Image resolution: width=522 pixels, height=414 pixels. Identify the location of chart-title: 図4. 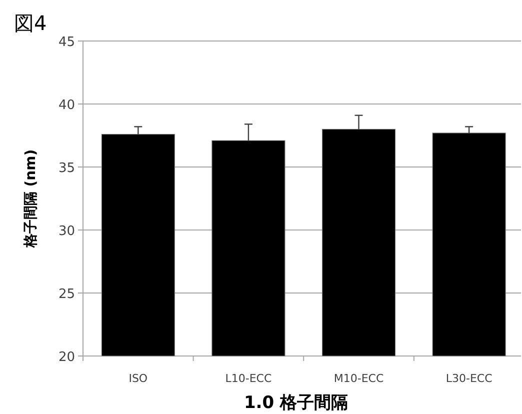
(30, 23).